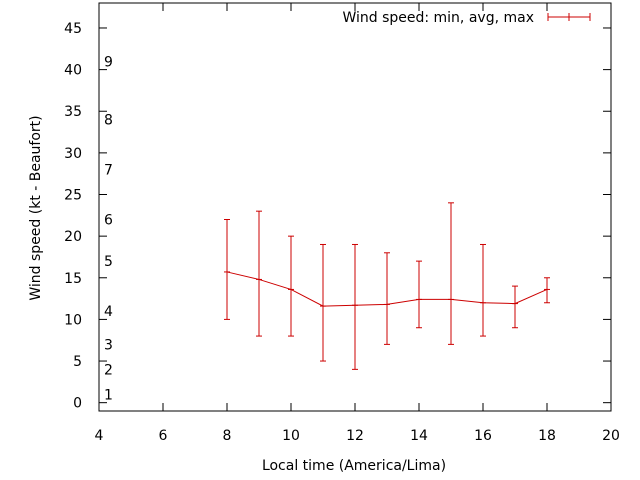 This screenshot has width=640, height=480. What do you see at coordinates (227, 436) in the screenshot?
I see `x-tick-label: 8` at bounding box center [227, 436].